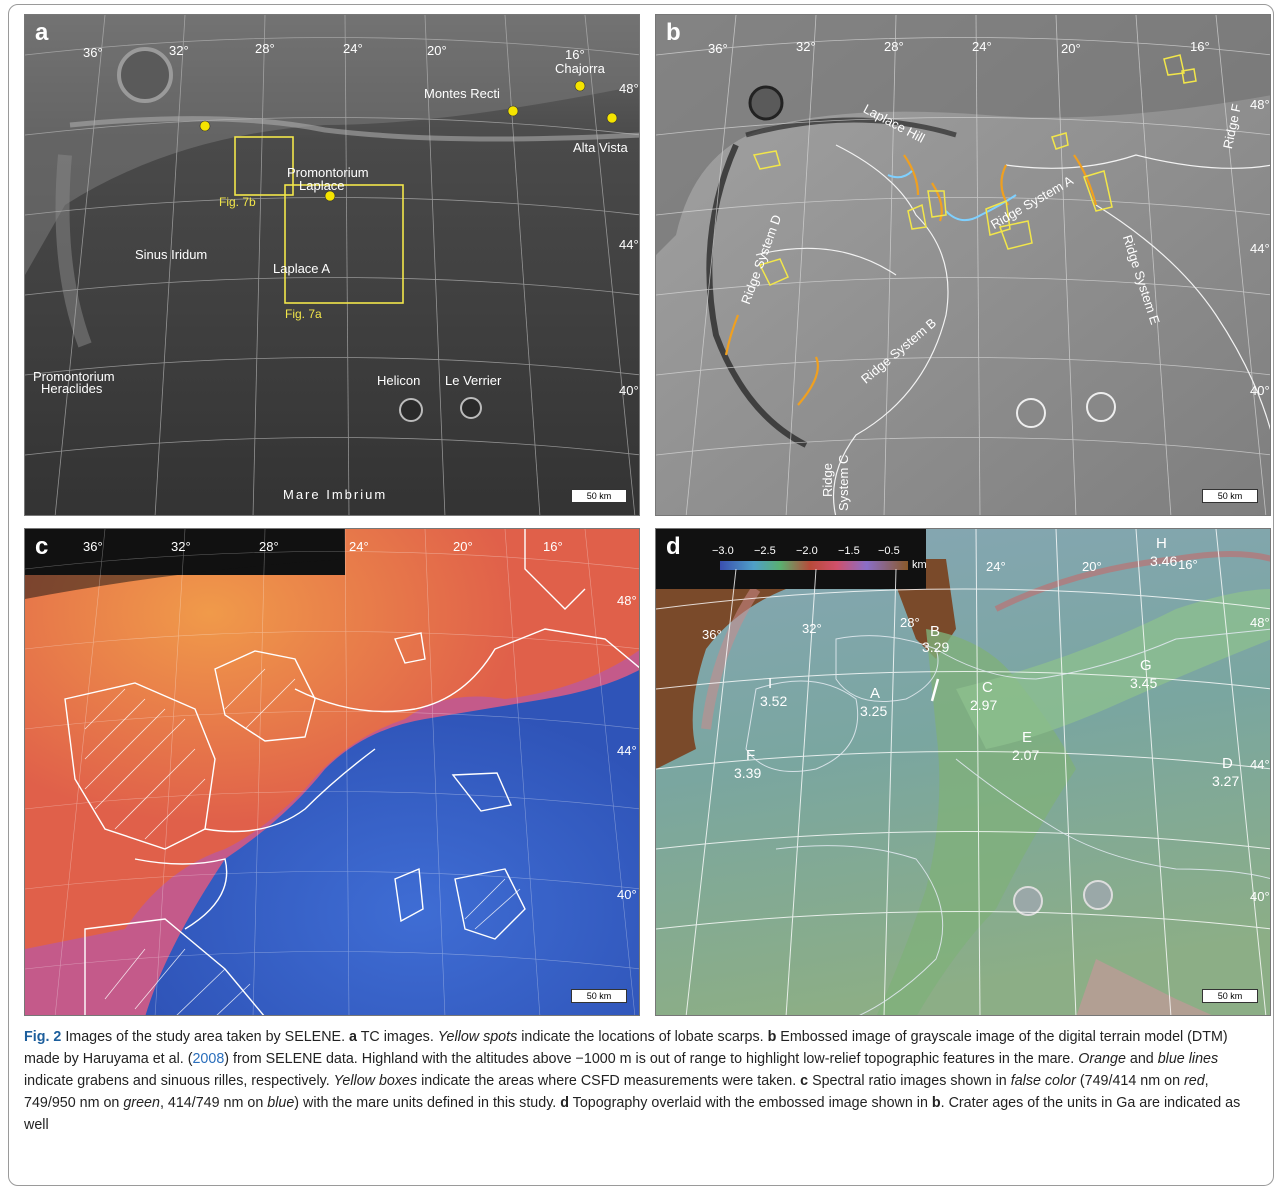  What do you see at coordinates (171, 254) in the screenshot?
I see `feature-sinus-iridum: Sinus Iridum` at bounding box center [171, 254].